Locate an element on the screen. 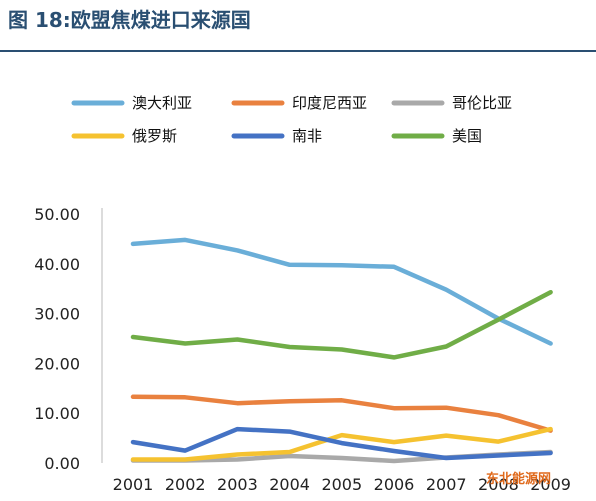 The height and width of the screenshot is (501, 596). title-divider is located at coordinates (298, 51).